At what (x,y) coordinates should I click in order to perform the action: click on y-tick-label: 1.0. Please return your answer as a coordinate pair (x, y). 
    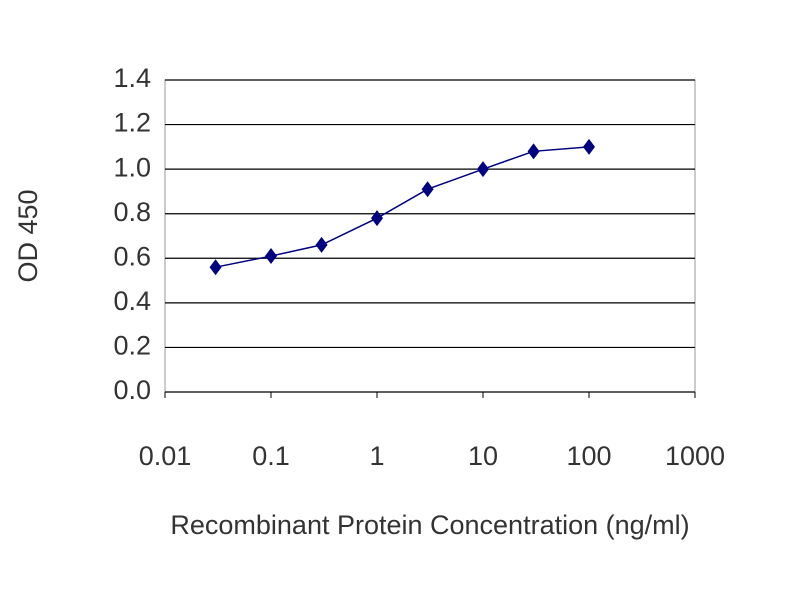
    Looking at the image, I should click on (132, 167).